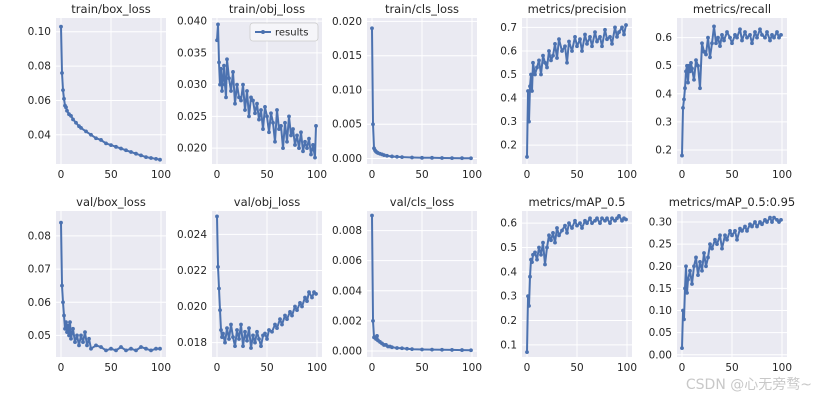 The image size is (826, 402). I want to click on chart-panel-9: 0 50 100 0.1 0.2 0.3 0.4 0.5 0.6 metrics/mAP_0.5, so click(568, 284).